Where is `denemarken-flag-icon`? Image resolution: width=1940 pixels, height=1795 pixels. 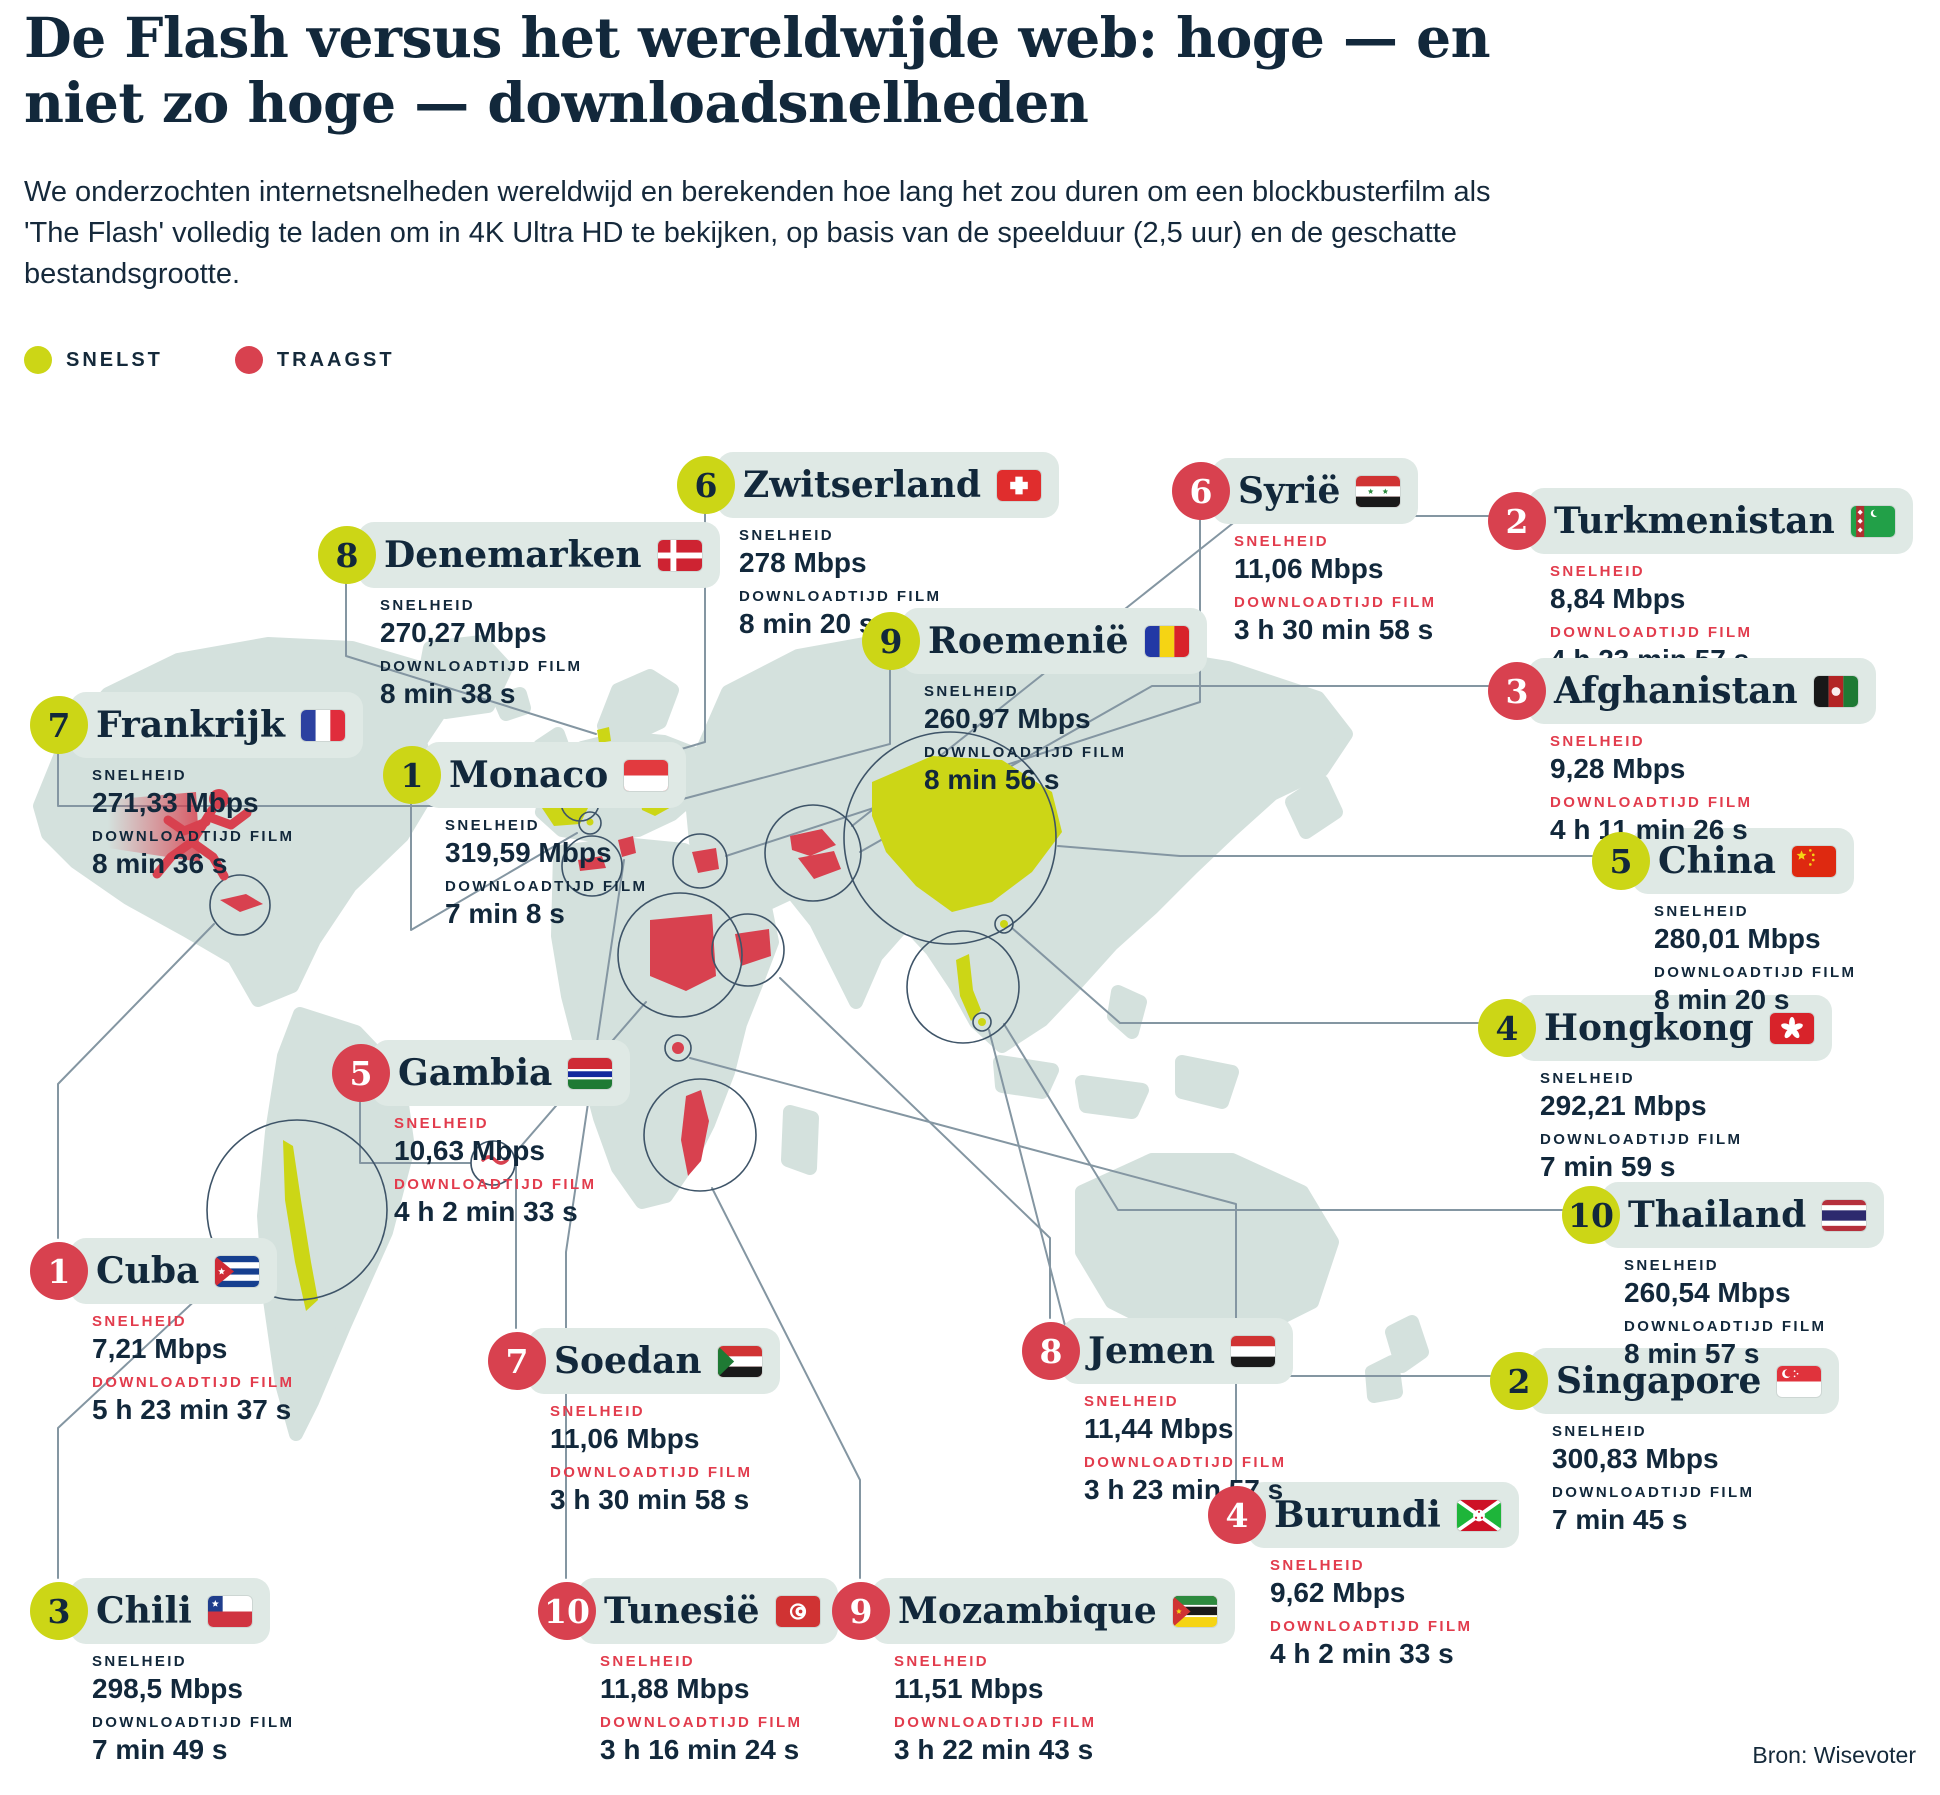 denemarken-flag-icon is located at coordinates (679, 555).